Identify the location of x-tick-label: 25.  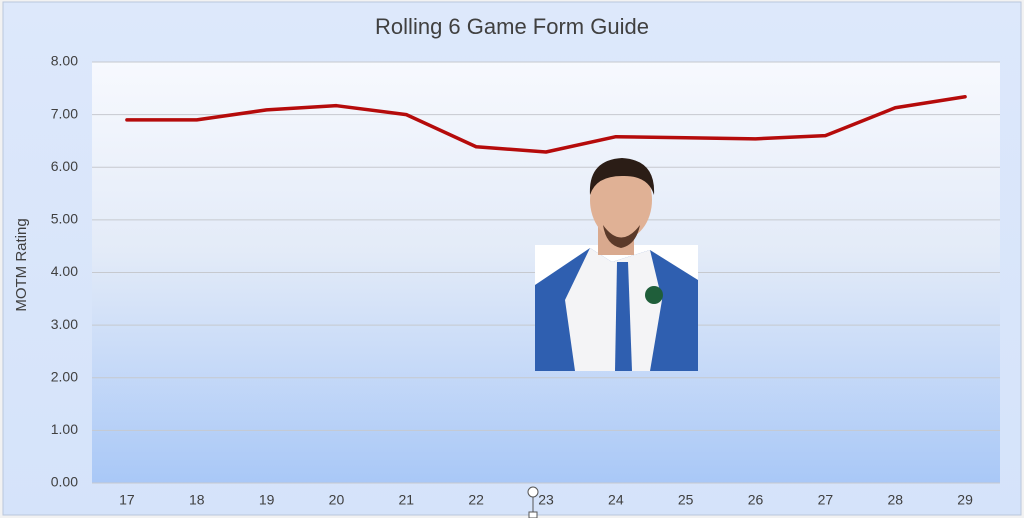
(686, 500).